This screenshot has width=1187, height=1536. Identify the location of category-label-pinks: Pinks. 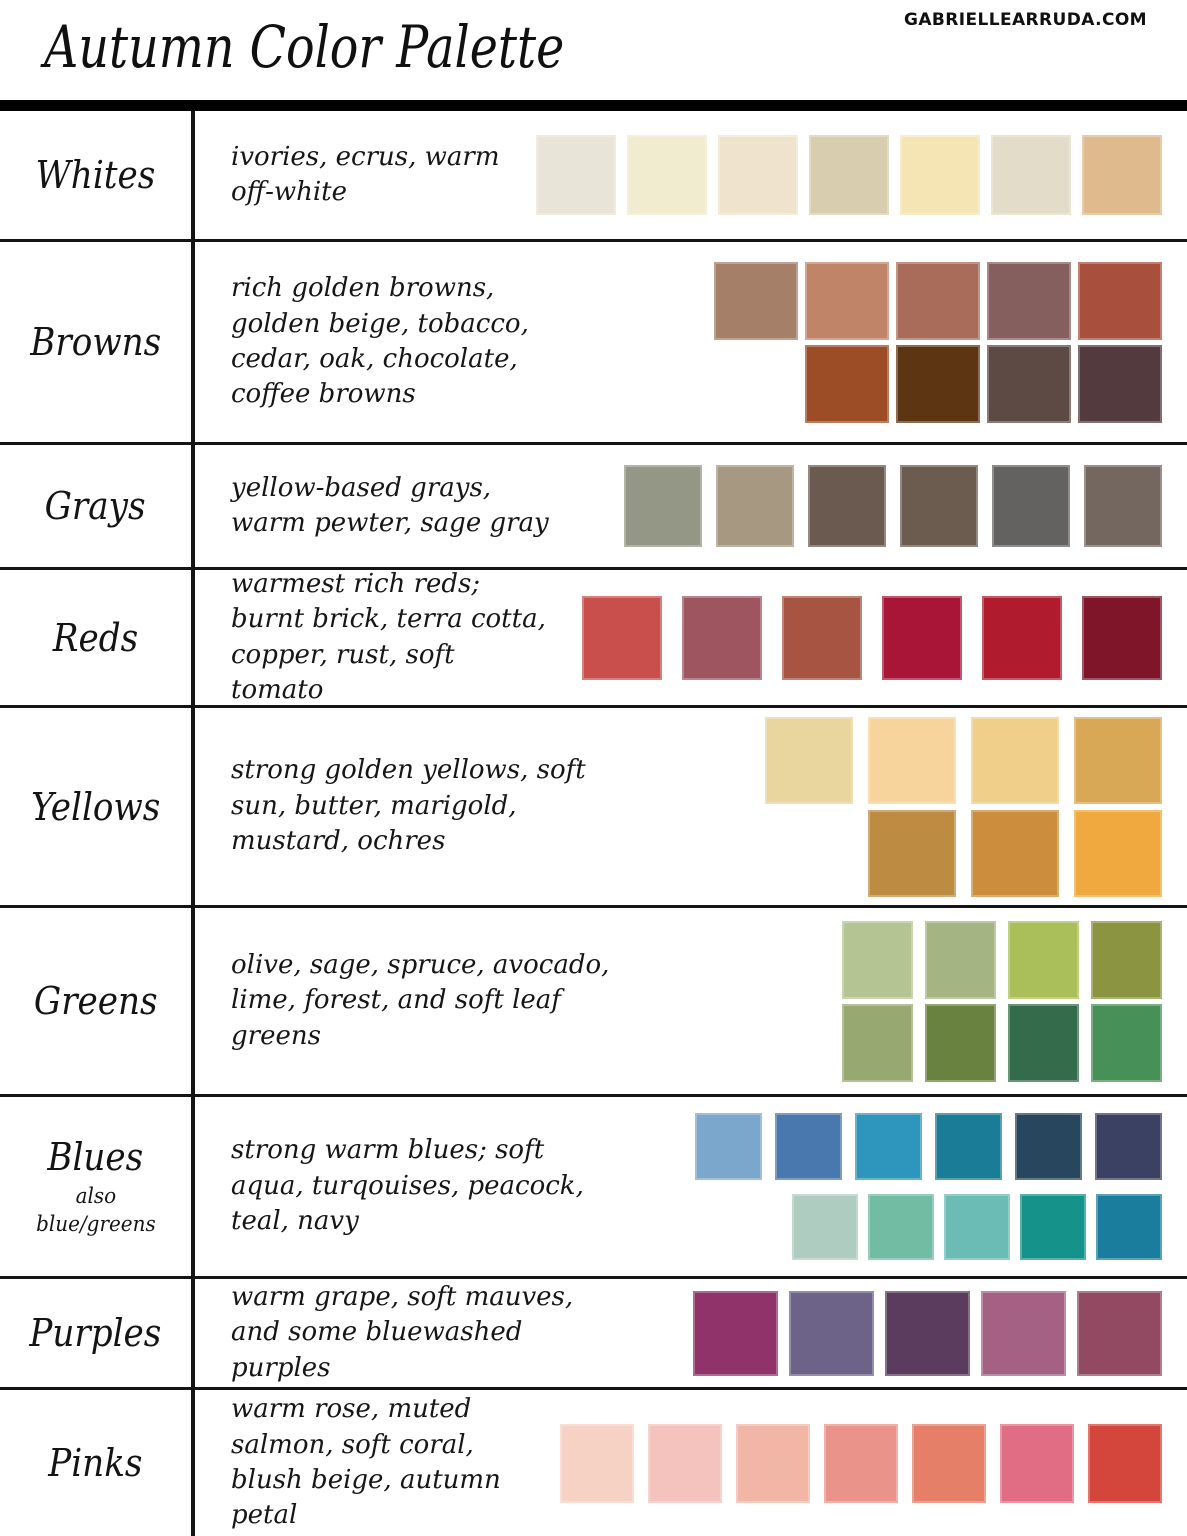
(95, 1463).